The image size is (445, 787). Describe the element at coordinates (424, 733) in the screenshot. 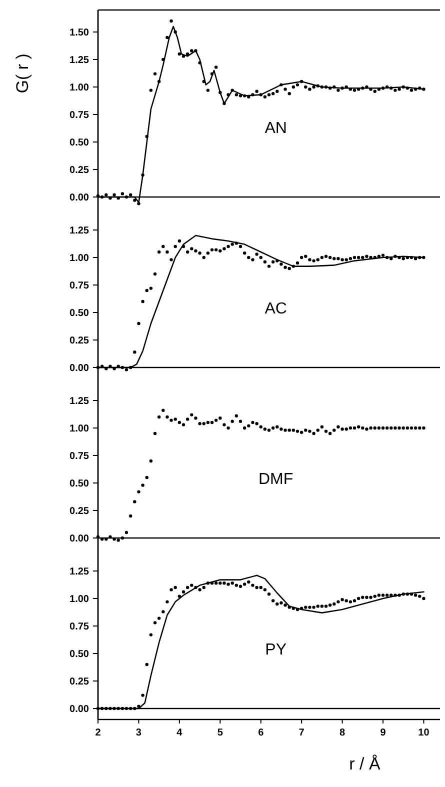

I see `x-tick-label: 10` at that location.